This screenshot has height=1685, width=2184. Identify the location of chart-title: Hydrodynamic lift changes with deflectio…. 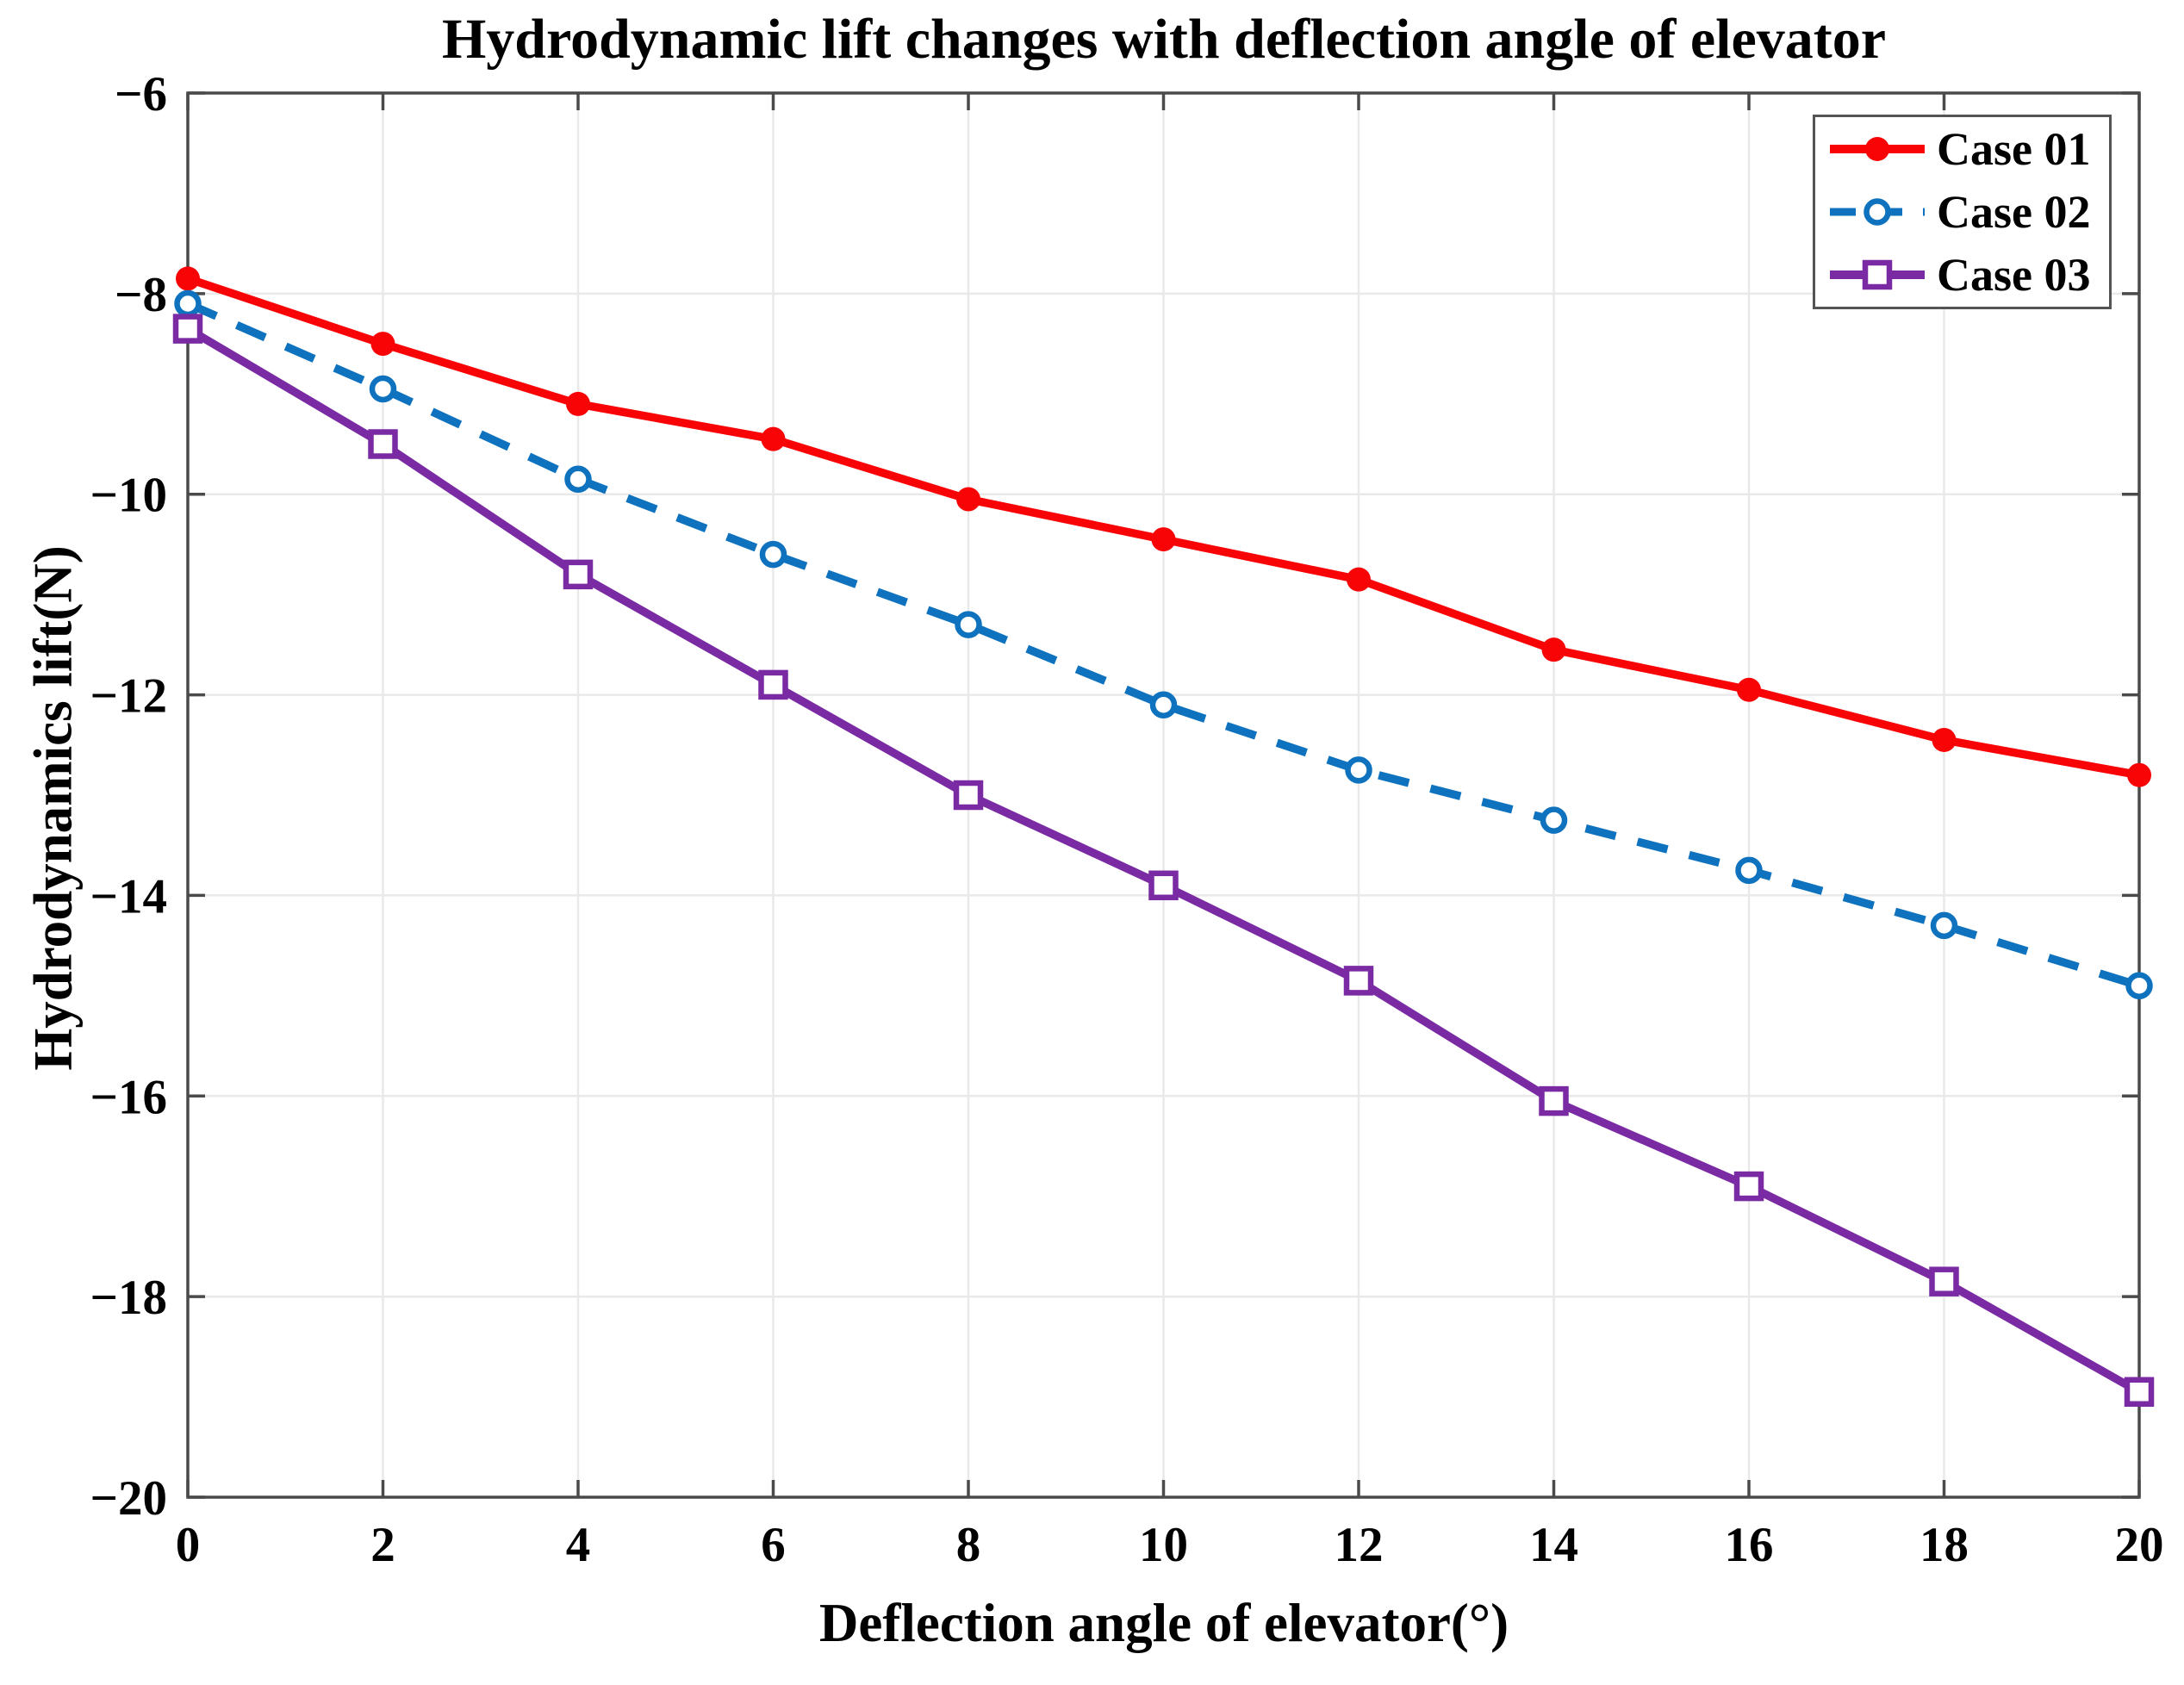
(1164, 39).